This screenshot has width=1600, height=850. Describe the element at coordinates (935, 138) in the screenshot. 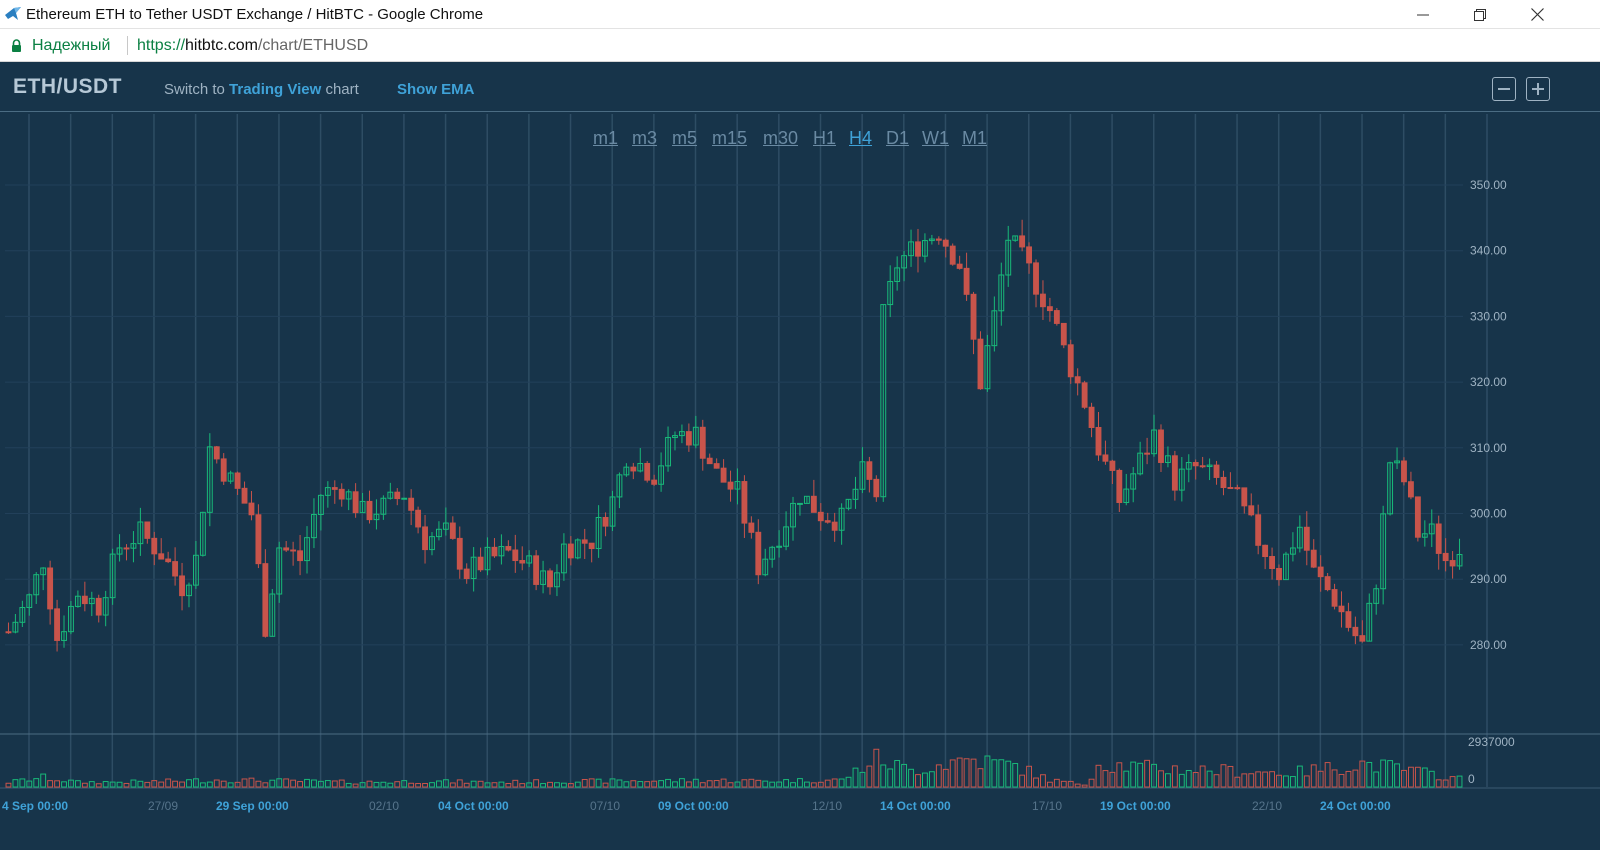

I see `timeframe-W1: W1` at that location.